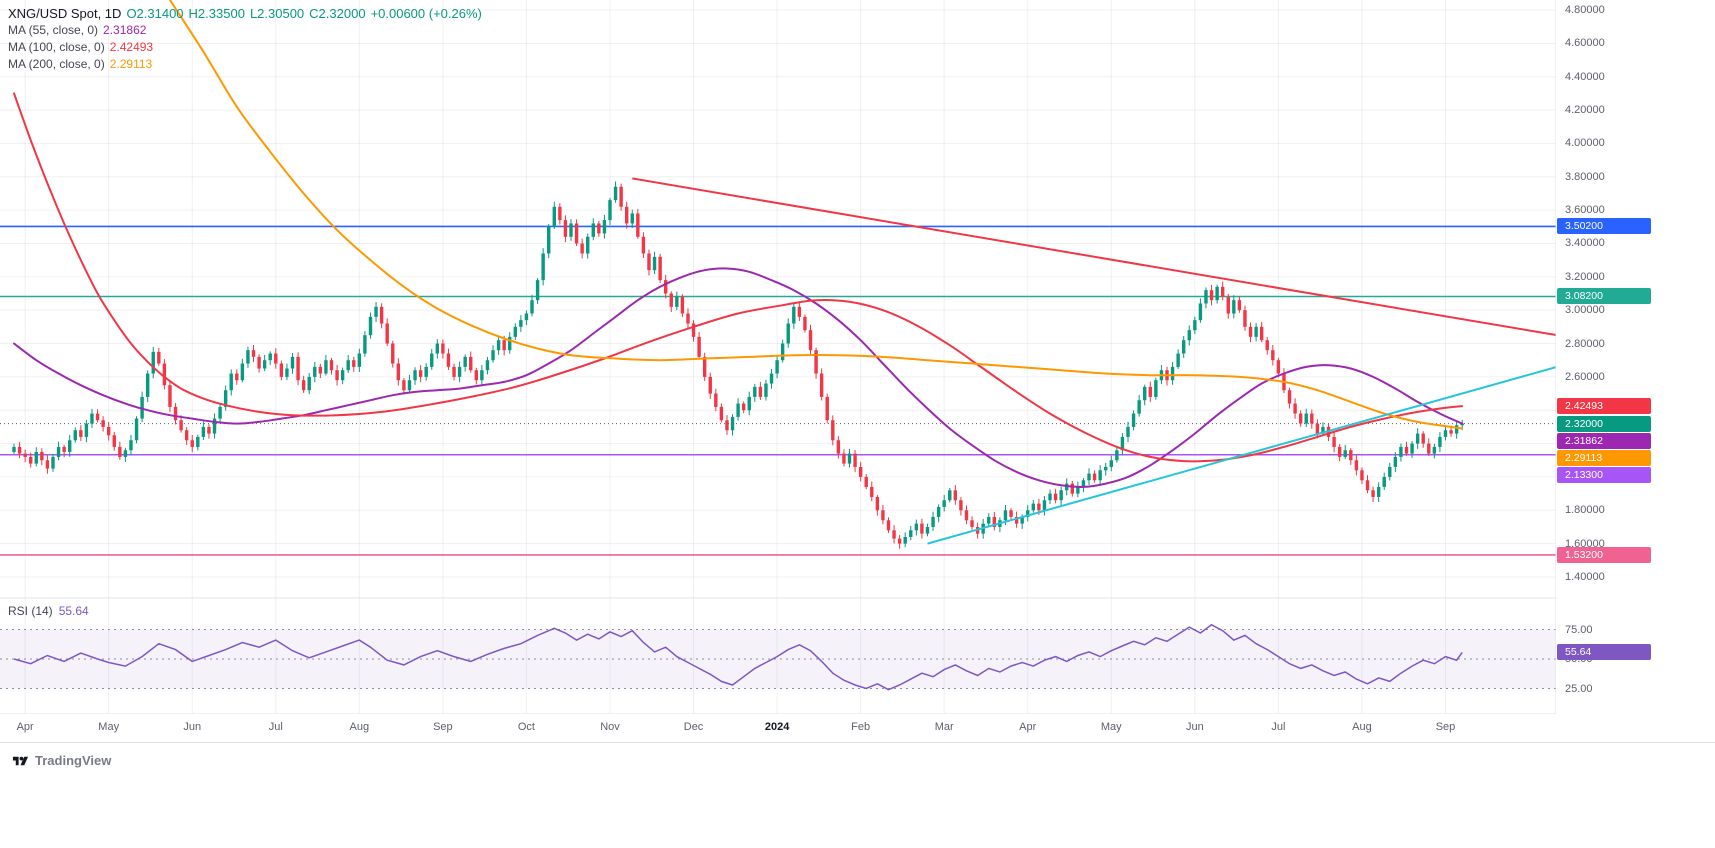  I want to click on price-tick-label: 4.20000, so click(1585, 110).